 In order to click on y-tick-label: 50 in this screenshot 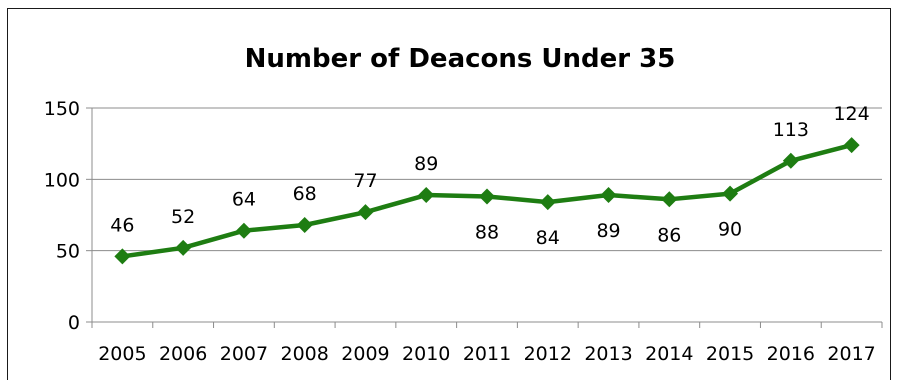, I will do `click(68, 252)`.